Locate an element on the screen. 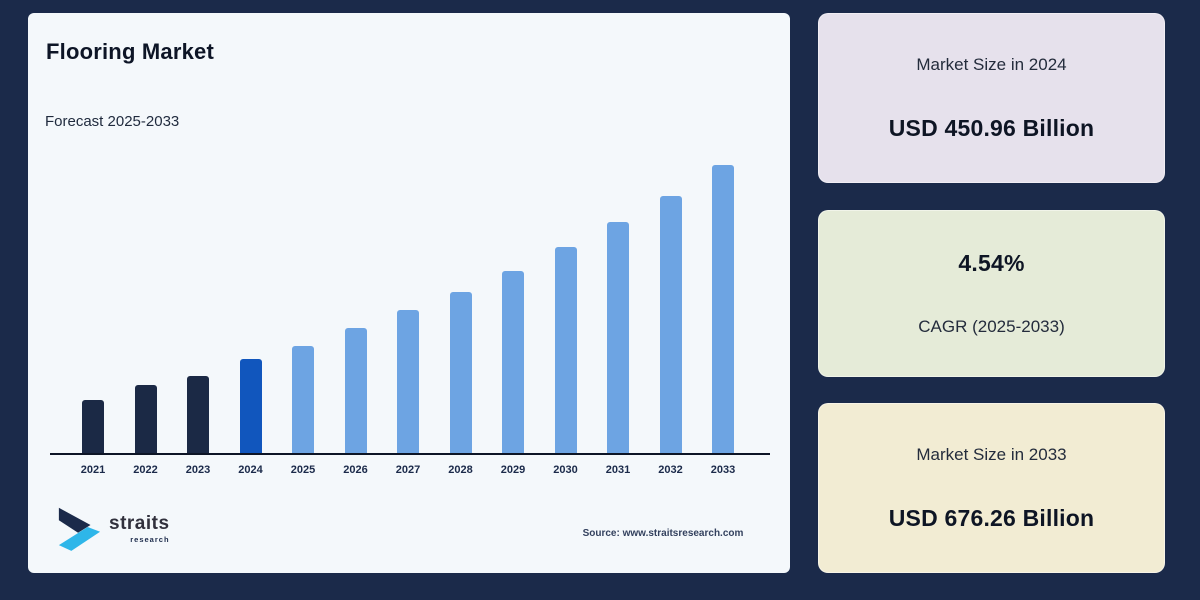 Image resolution: width=1200 pixels, height=600 pixels. brand-name: straits is located at coordinates (139, 523).